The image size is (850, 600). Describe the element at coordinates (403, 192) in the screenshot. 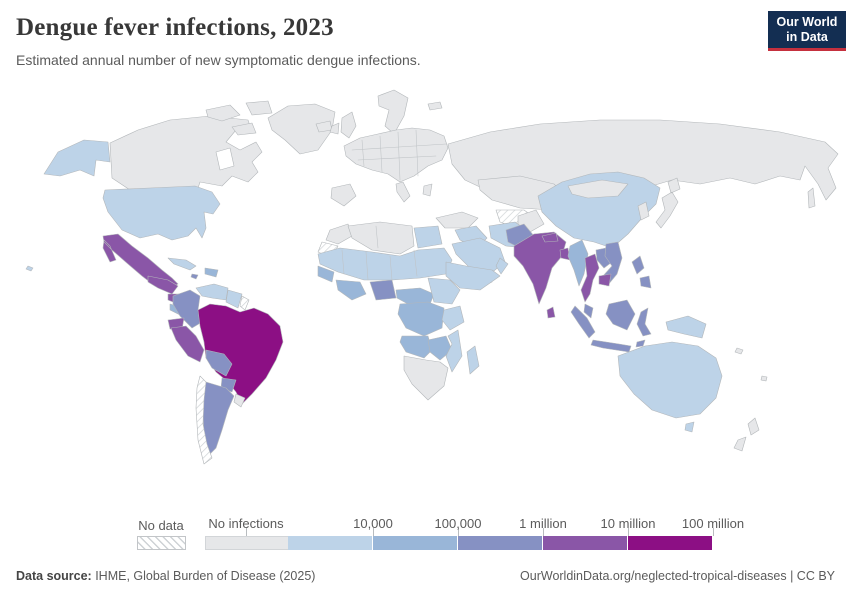

I see `country-italy` at that location.